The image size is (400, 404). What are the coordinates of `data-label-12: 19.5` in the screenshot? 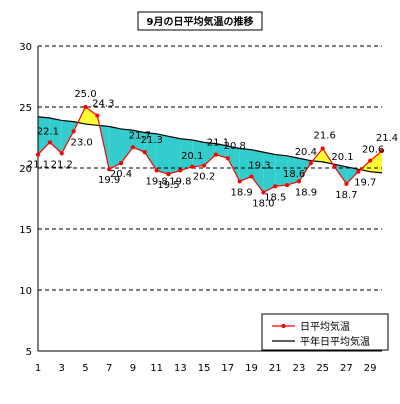 It's located at (168, 185).